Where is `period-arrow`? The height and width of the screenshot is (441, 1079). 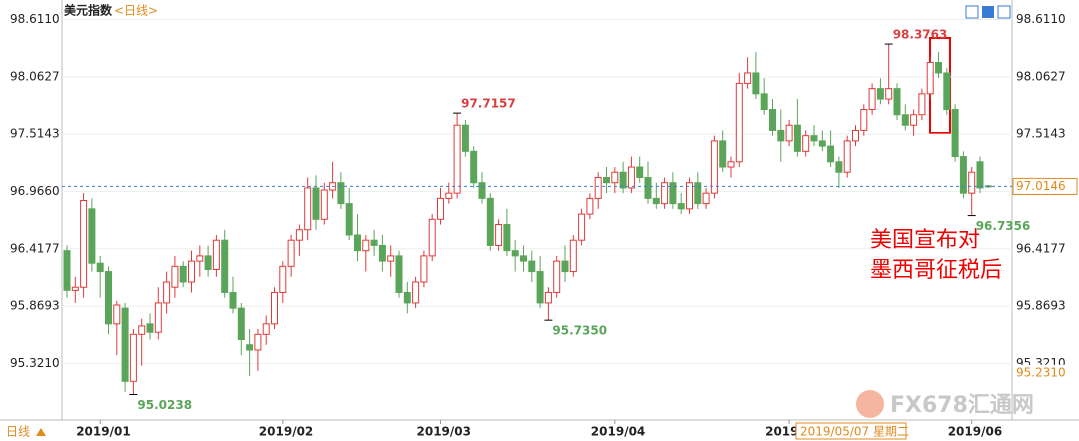
period-arrow is located at coordinates (41, 432).